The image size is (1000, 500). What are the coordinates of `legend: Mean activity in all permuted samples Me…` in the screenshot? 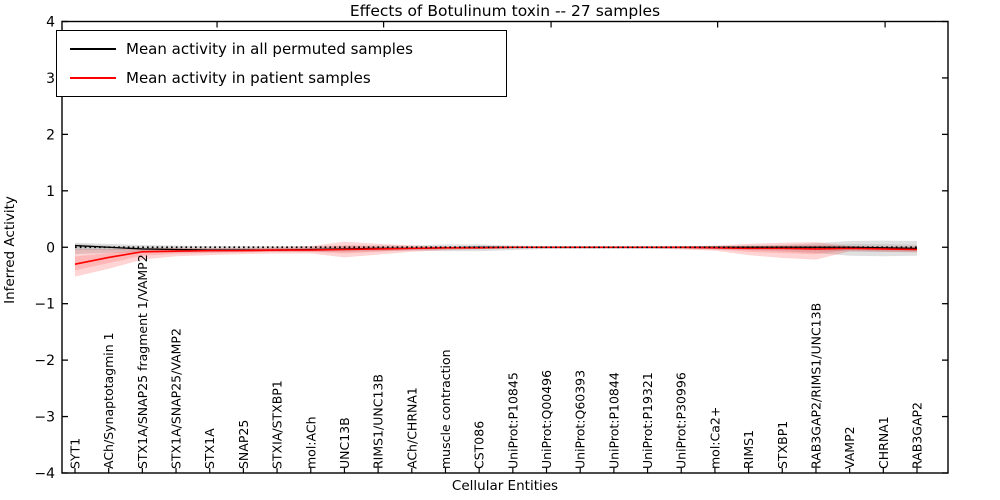 It's located at (281, 63).